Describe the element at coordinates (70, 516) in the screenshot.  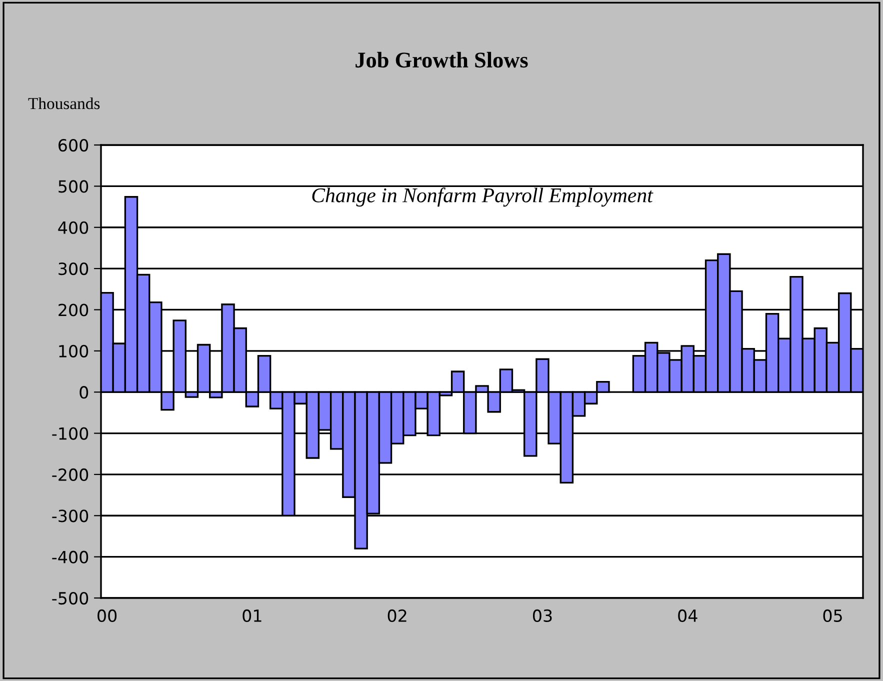
I see `y-tick-label: -300` at that location.